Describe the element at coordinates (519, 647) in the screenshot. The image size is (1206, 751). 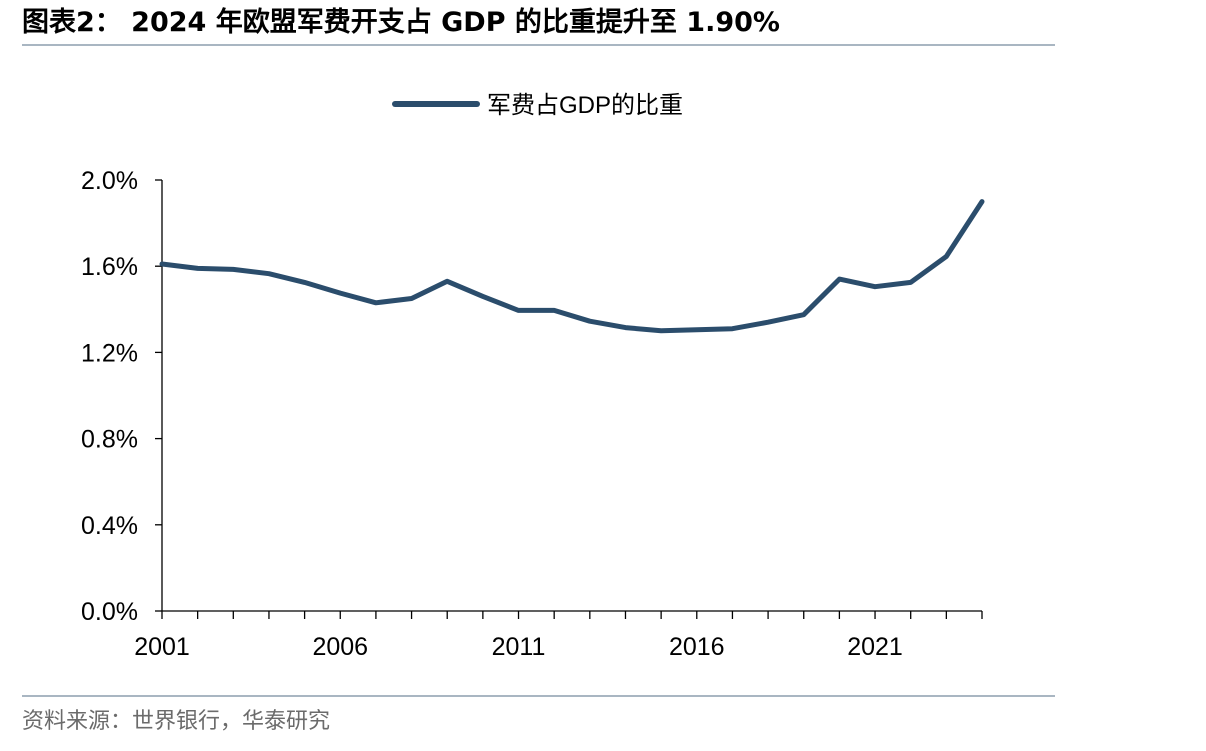
I see `x-tick-label: 2011` at that location.